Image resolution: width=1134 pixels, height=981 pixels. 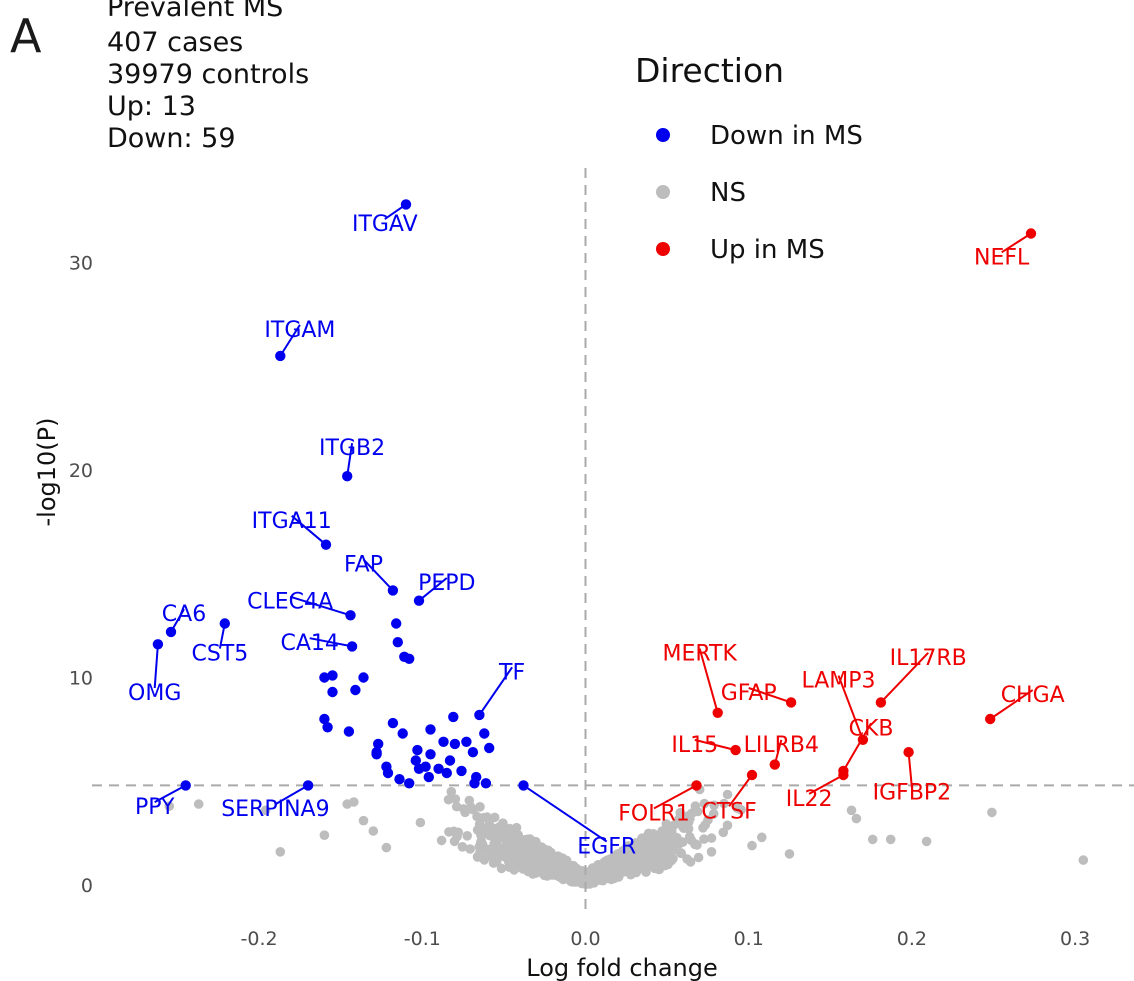 I want to click on point-ctsf, so click(x=752, y=775).